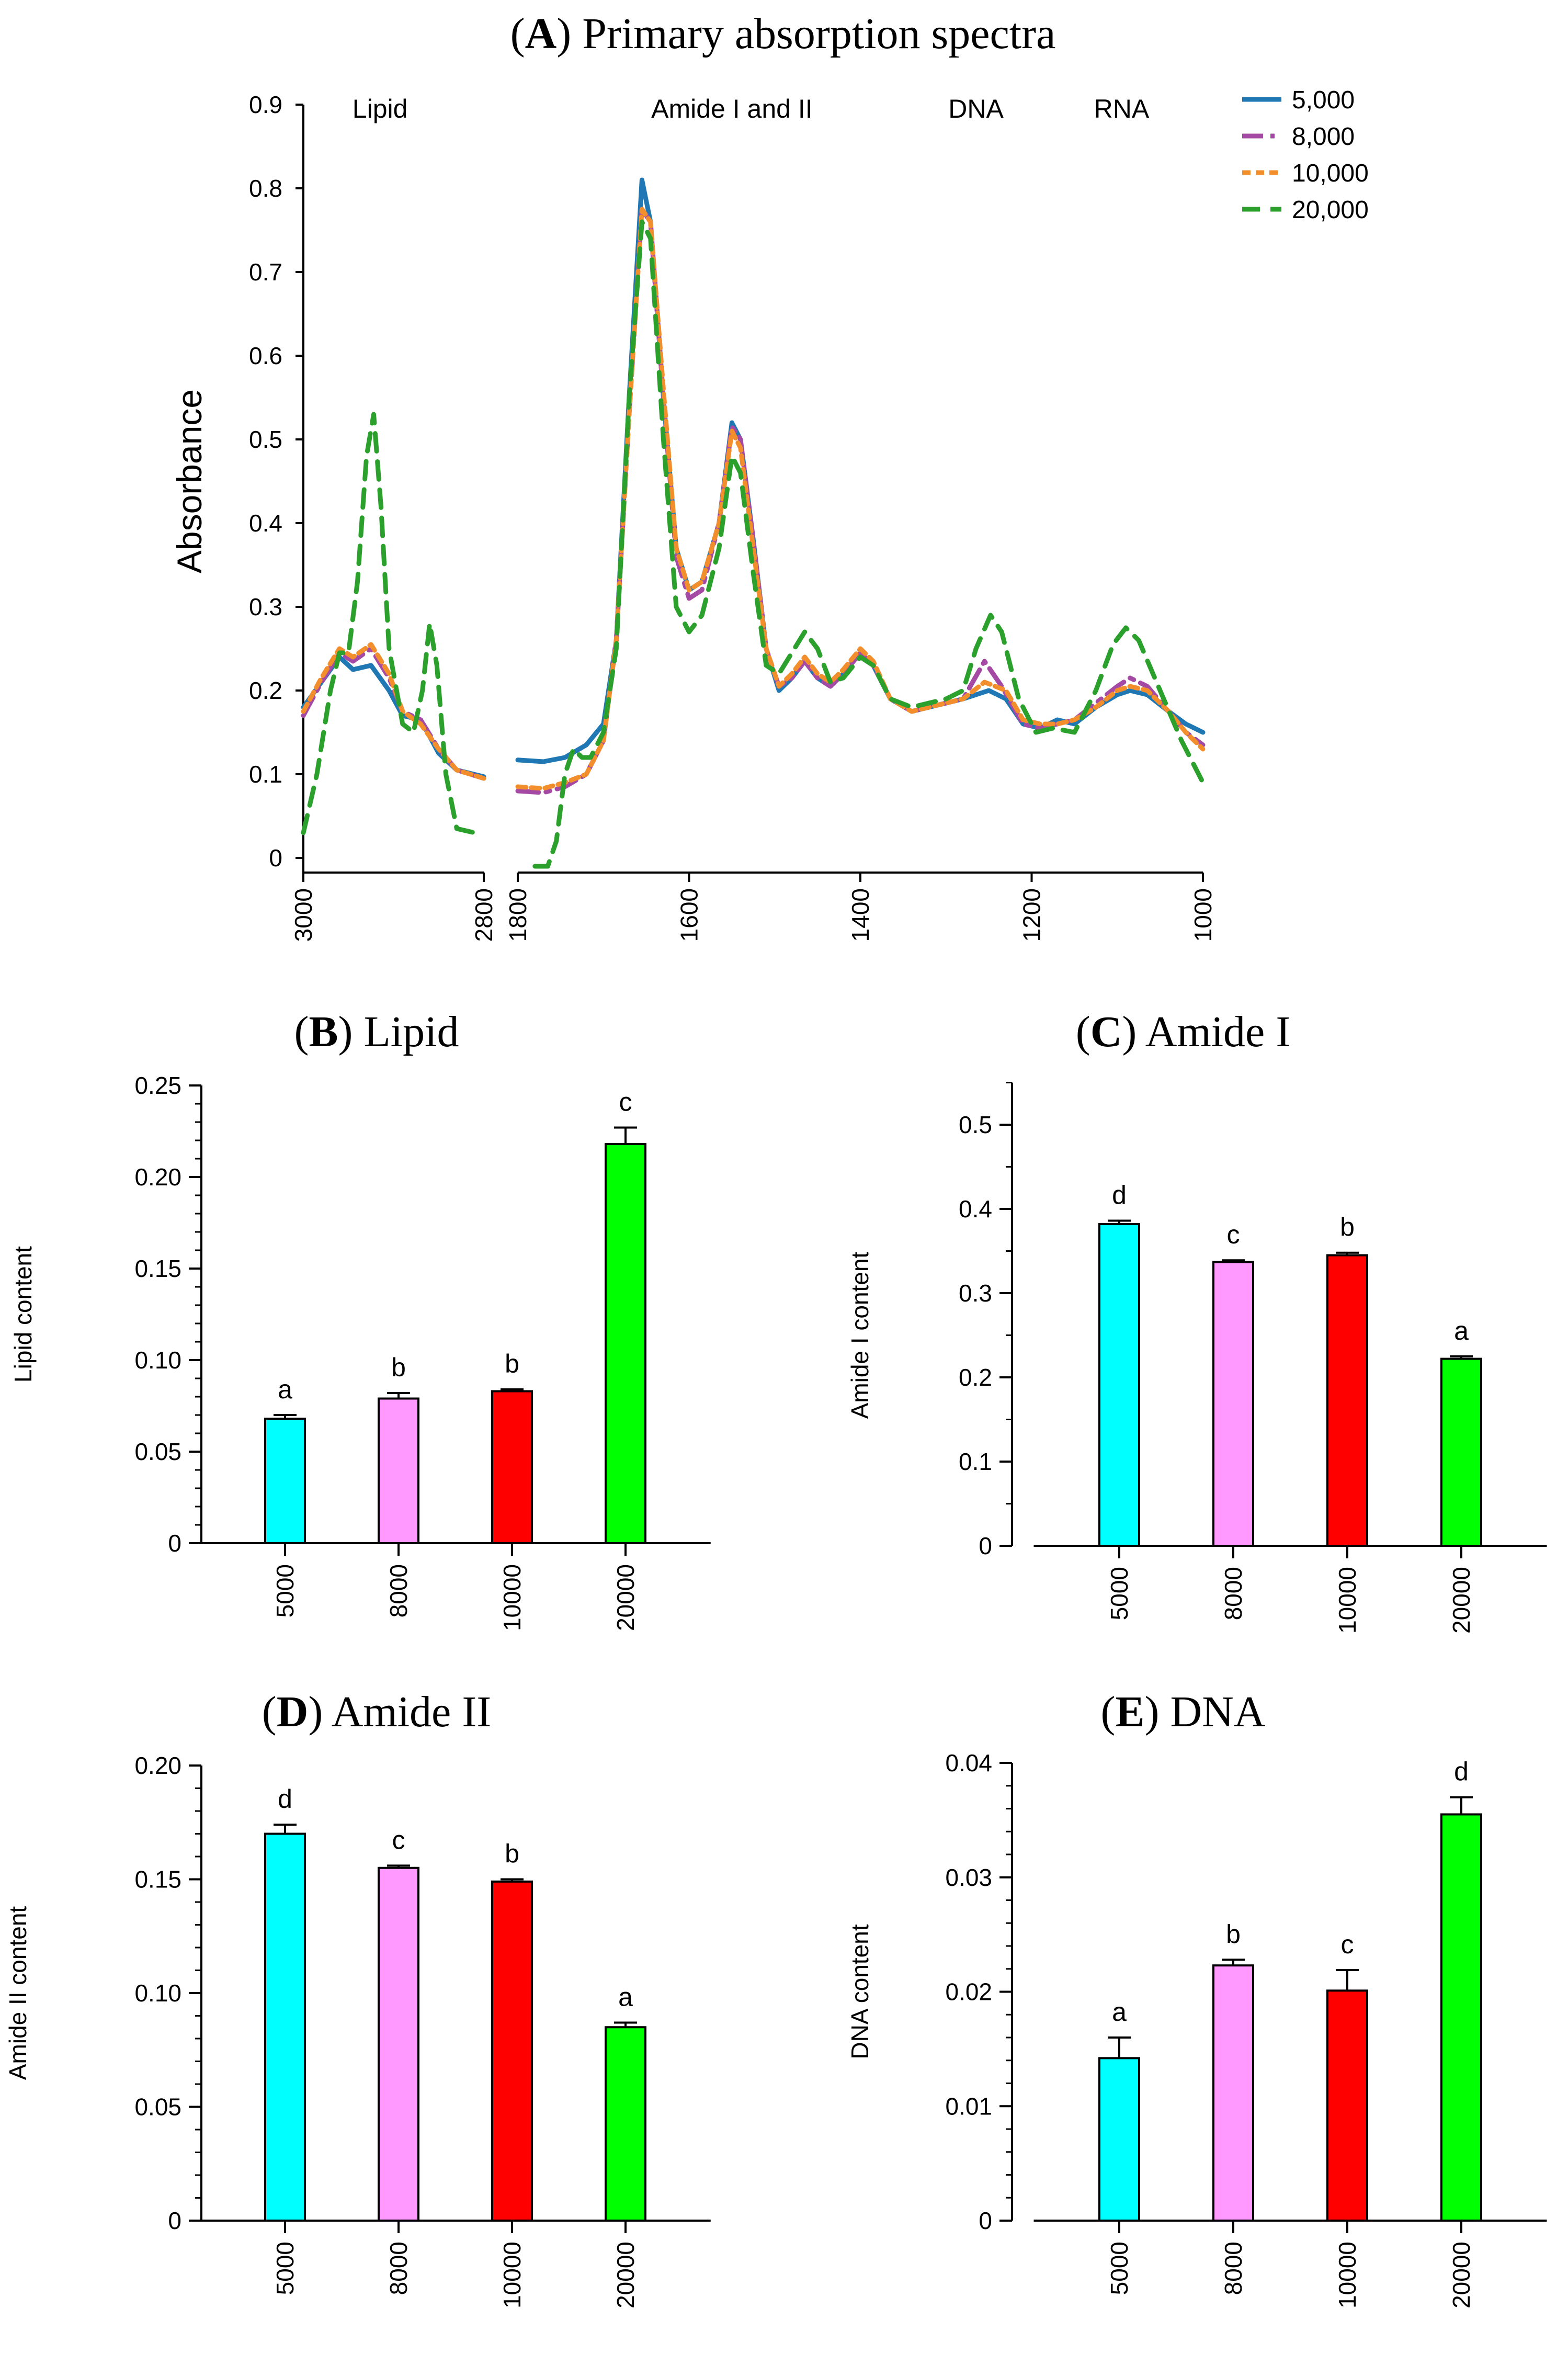  Describe the element at coordinates (975, 1293) in the screenshot. I see `y-tick-label: 0.3` at that location.